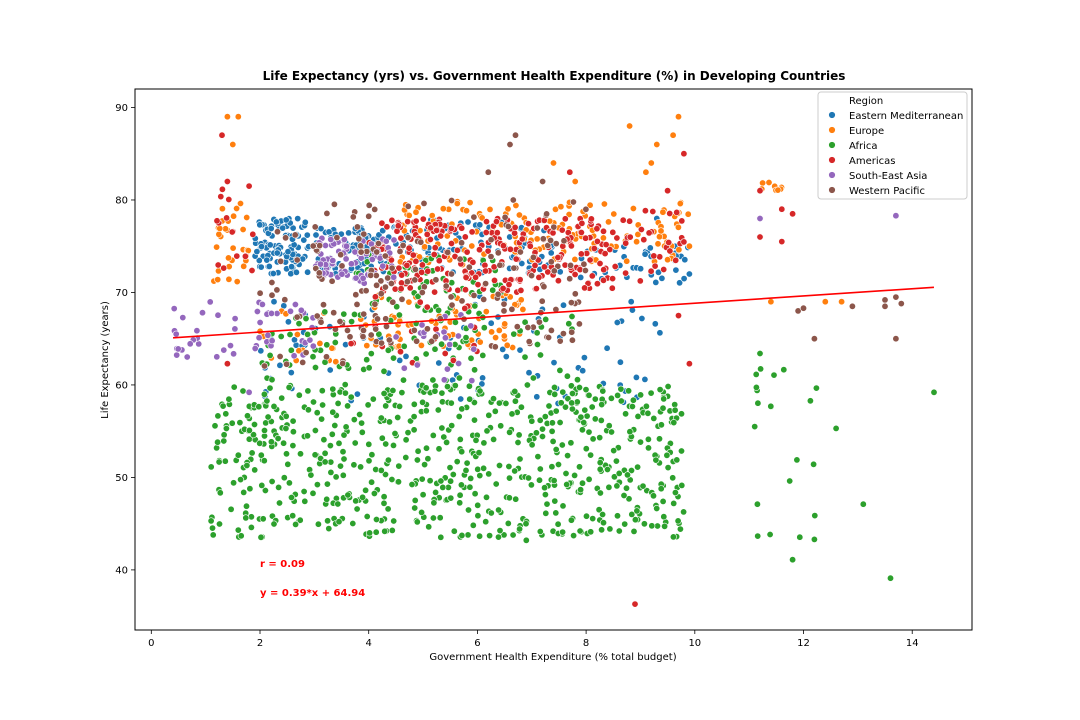  I want to click on x-tick-label: 2, so click(260, 643).